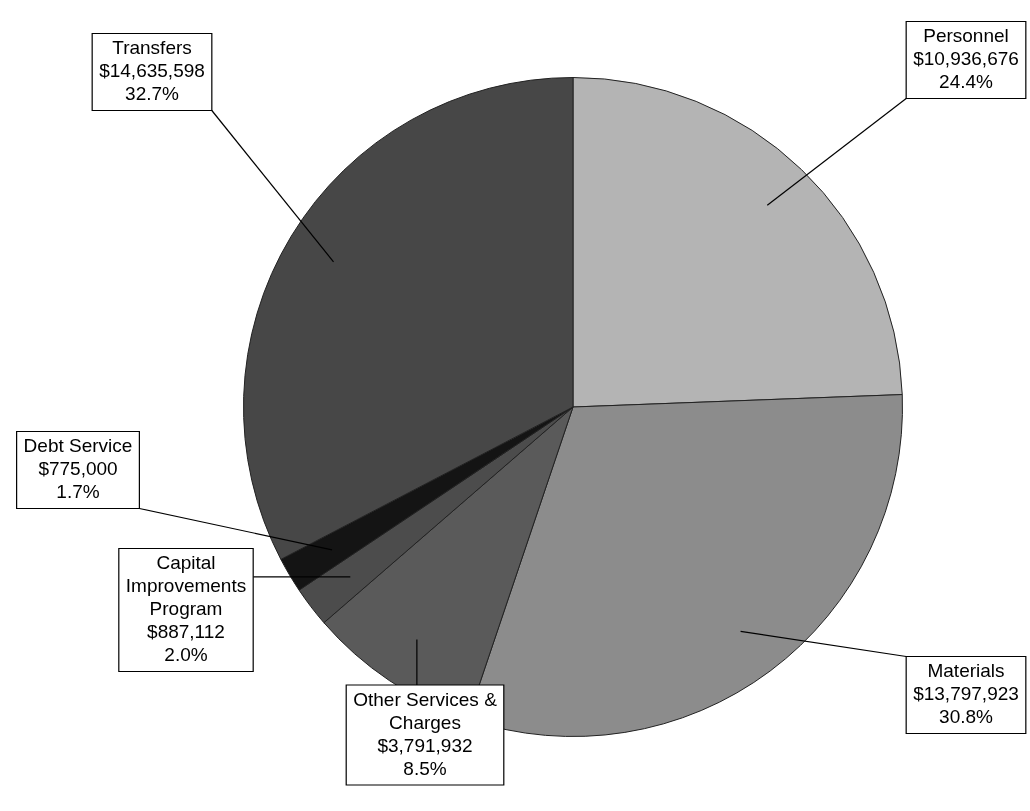 Image resolution: width=1030 pixels, height=811 pixels. What do you see at coordinates (186, 643) in the screenshot?
I see `data-label: $887,112 2.0%` at bounding box center [186, 643].